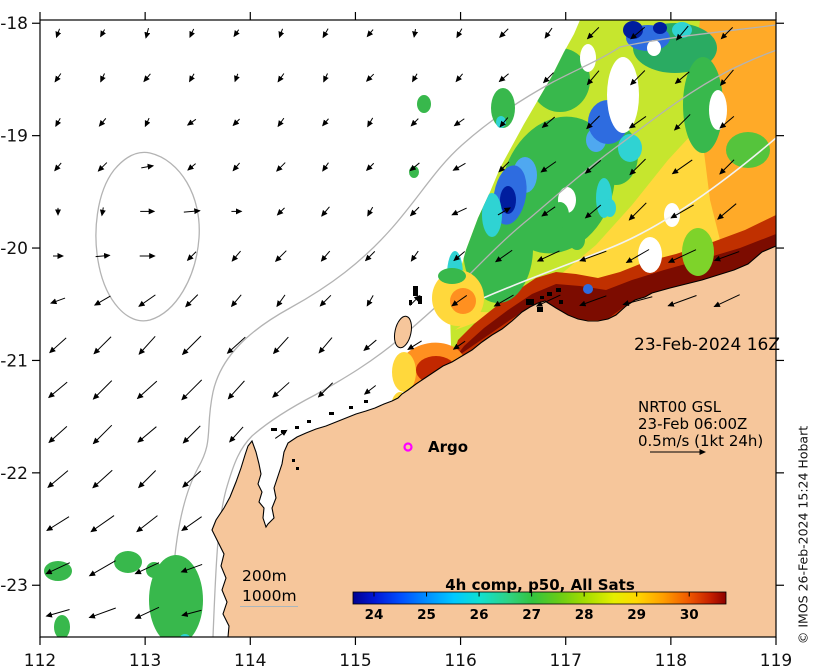  Describe the element at coordinates (14, 586) in the screenshot. I see `y-tick-label: -23` at that location.